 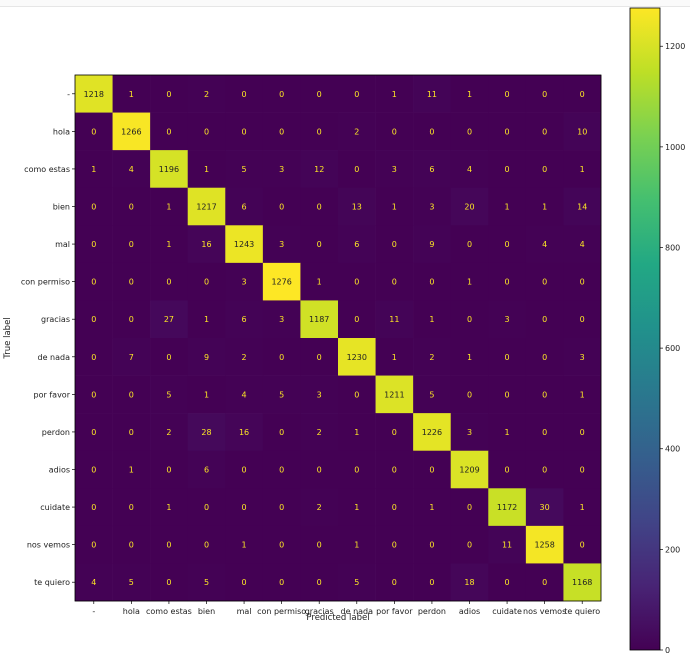 I want to click on x-tick-label: cuidate, so click(x=507, y=611).